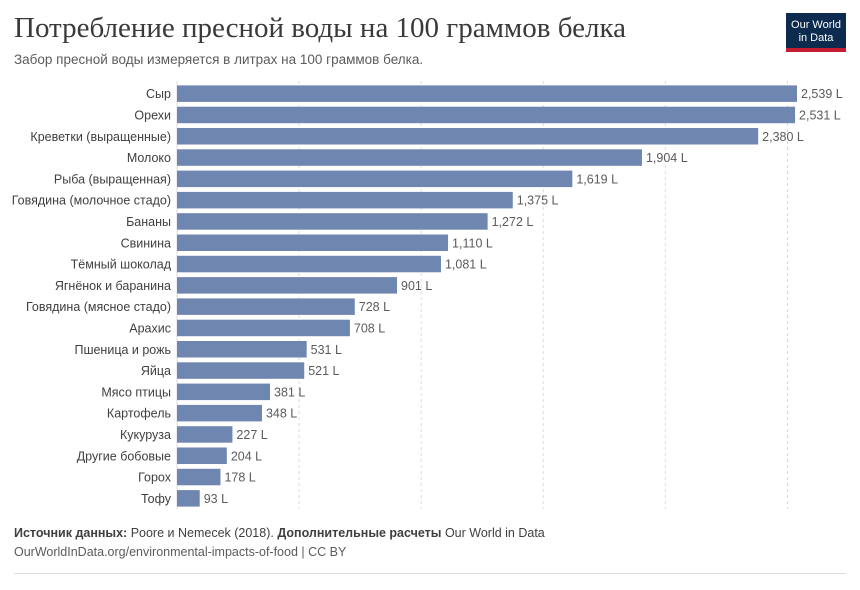 Image resolution: width=860 pixels, height=590 pixels. I want to click on value-label: 1,110 L, so click(472, 243).